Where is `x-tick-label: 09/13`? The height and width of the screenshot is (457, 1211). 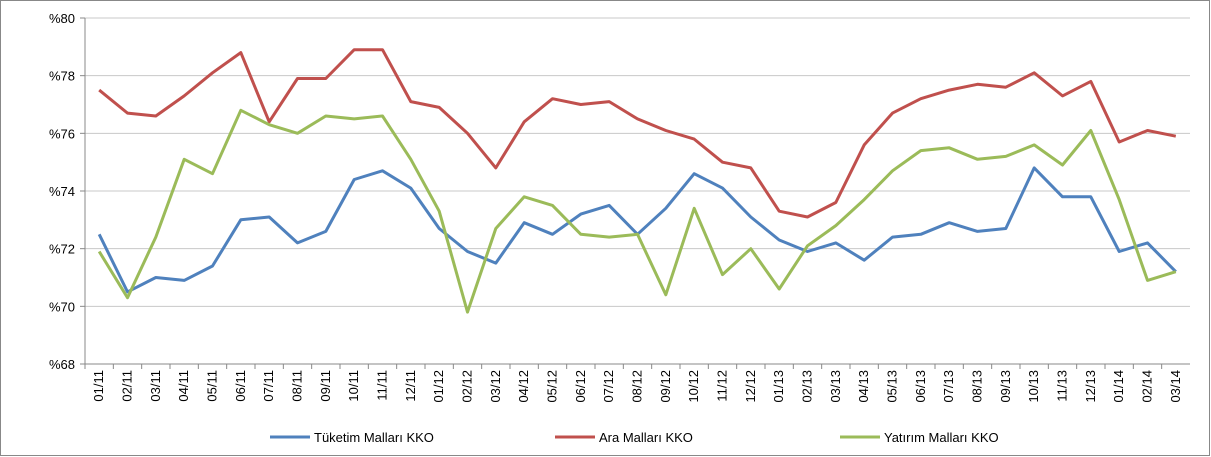 x-tick-label: 09/13 is located at coordinates (1005, 386).